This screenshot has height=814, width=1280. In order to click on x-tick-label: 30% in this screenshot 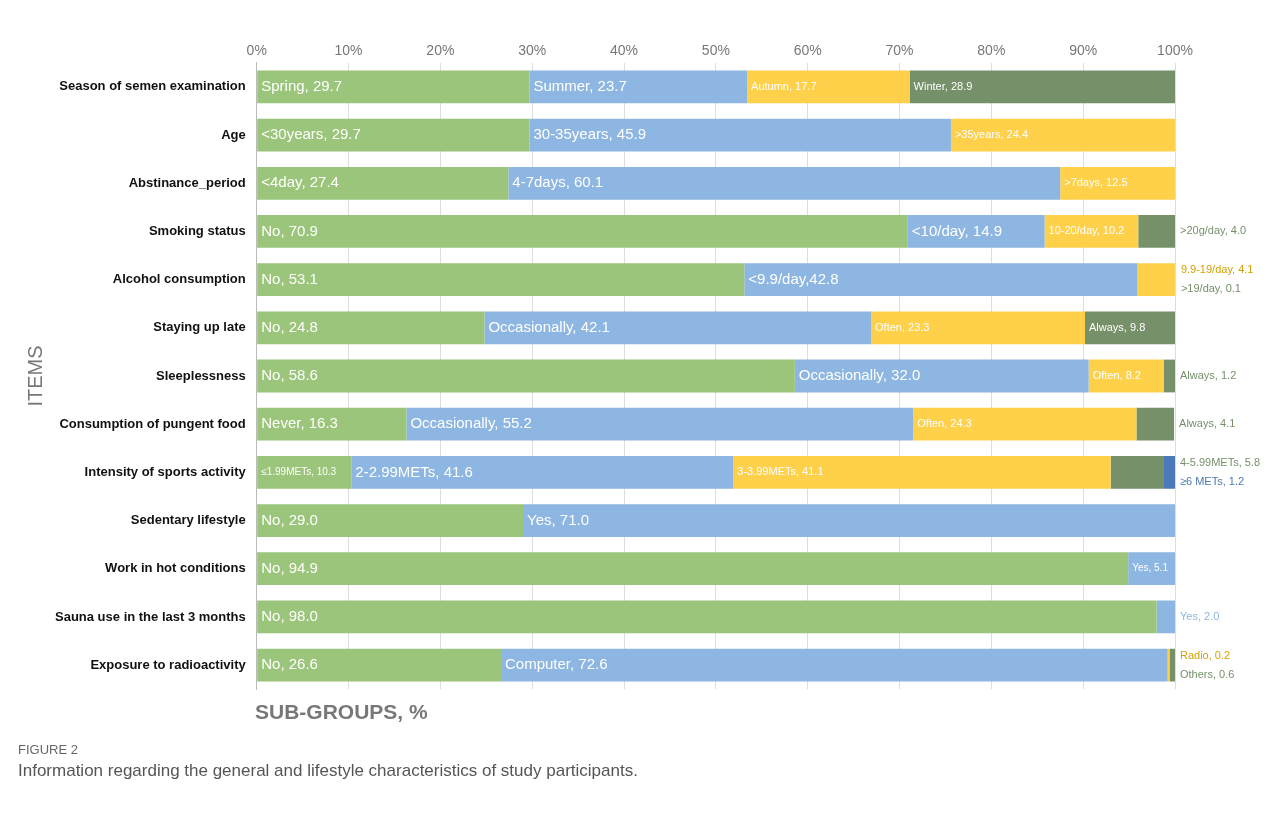, I will do `click(532, 50)`.